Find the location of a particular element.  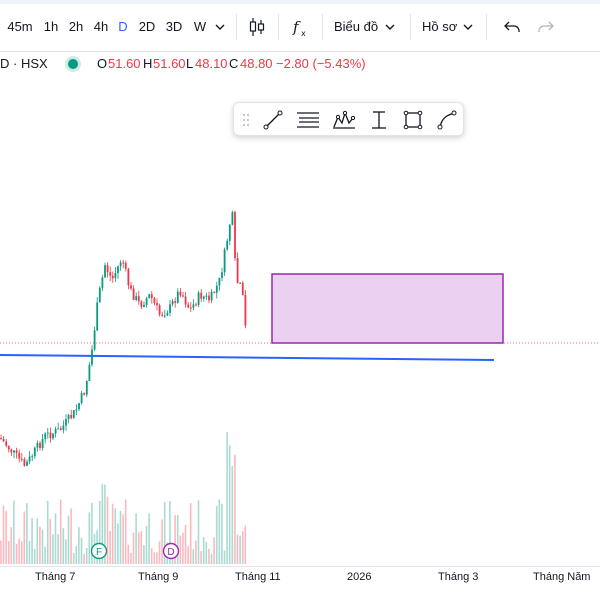

event-marker-d: D is located at coordinates (171, 551).